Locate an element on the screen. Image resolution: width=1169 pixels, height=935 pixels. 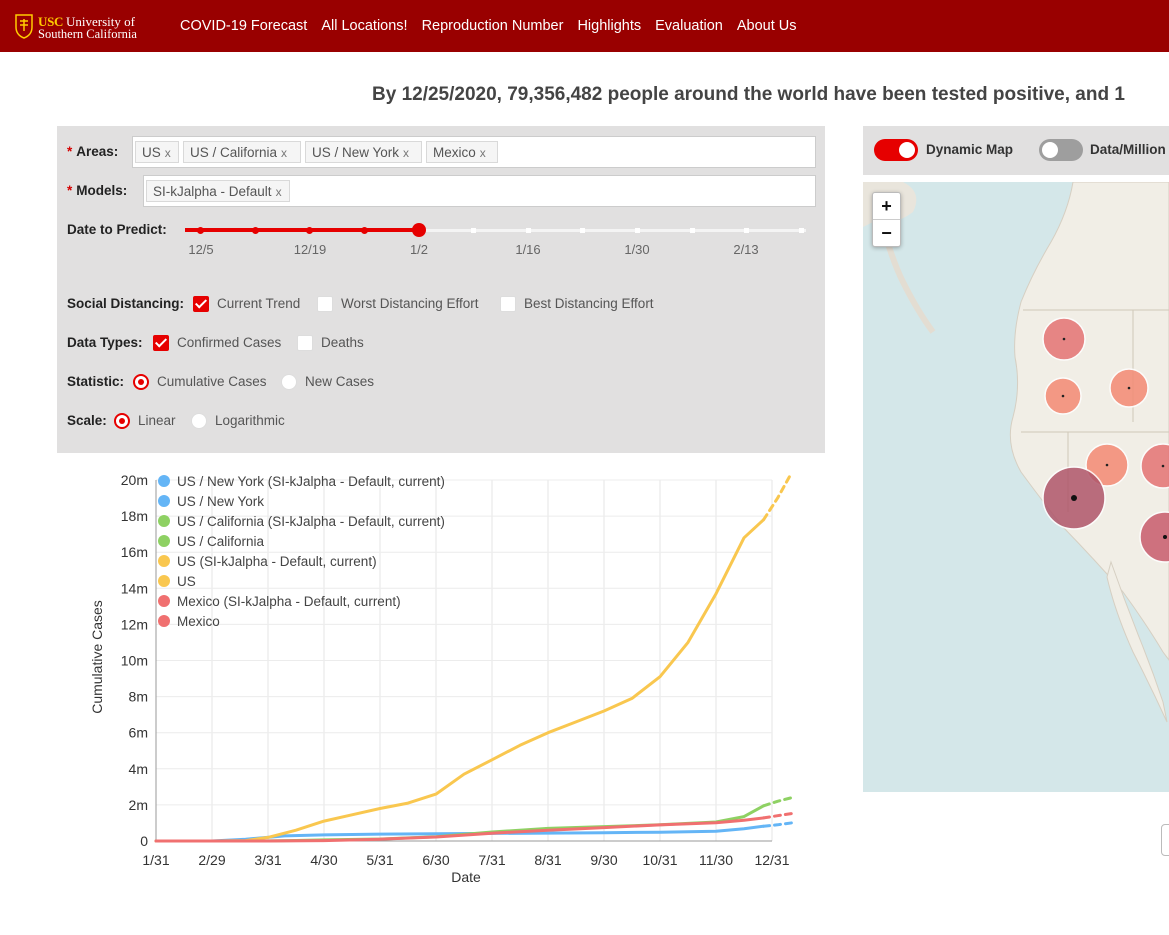
data-million-toggle is located at coordinates (1061, 150).